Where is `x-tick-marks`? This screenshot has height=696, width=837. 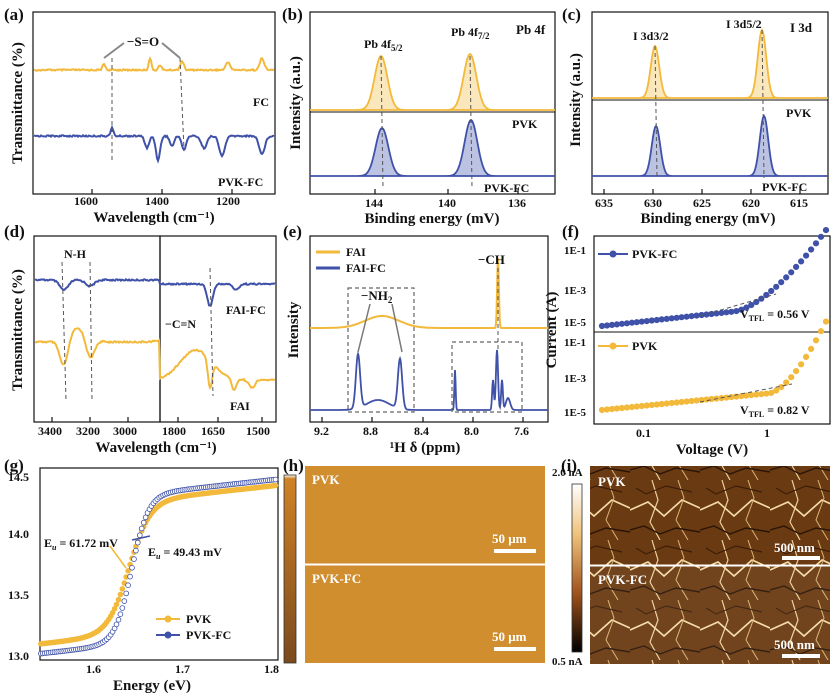
x-tick-marks is located at coordinates (702, 191).